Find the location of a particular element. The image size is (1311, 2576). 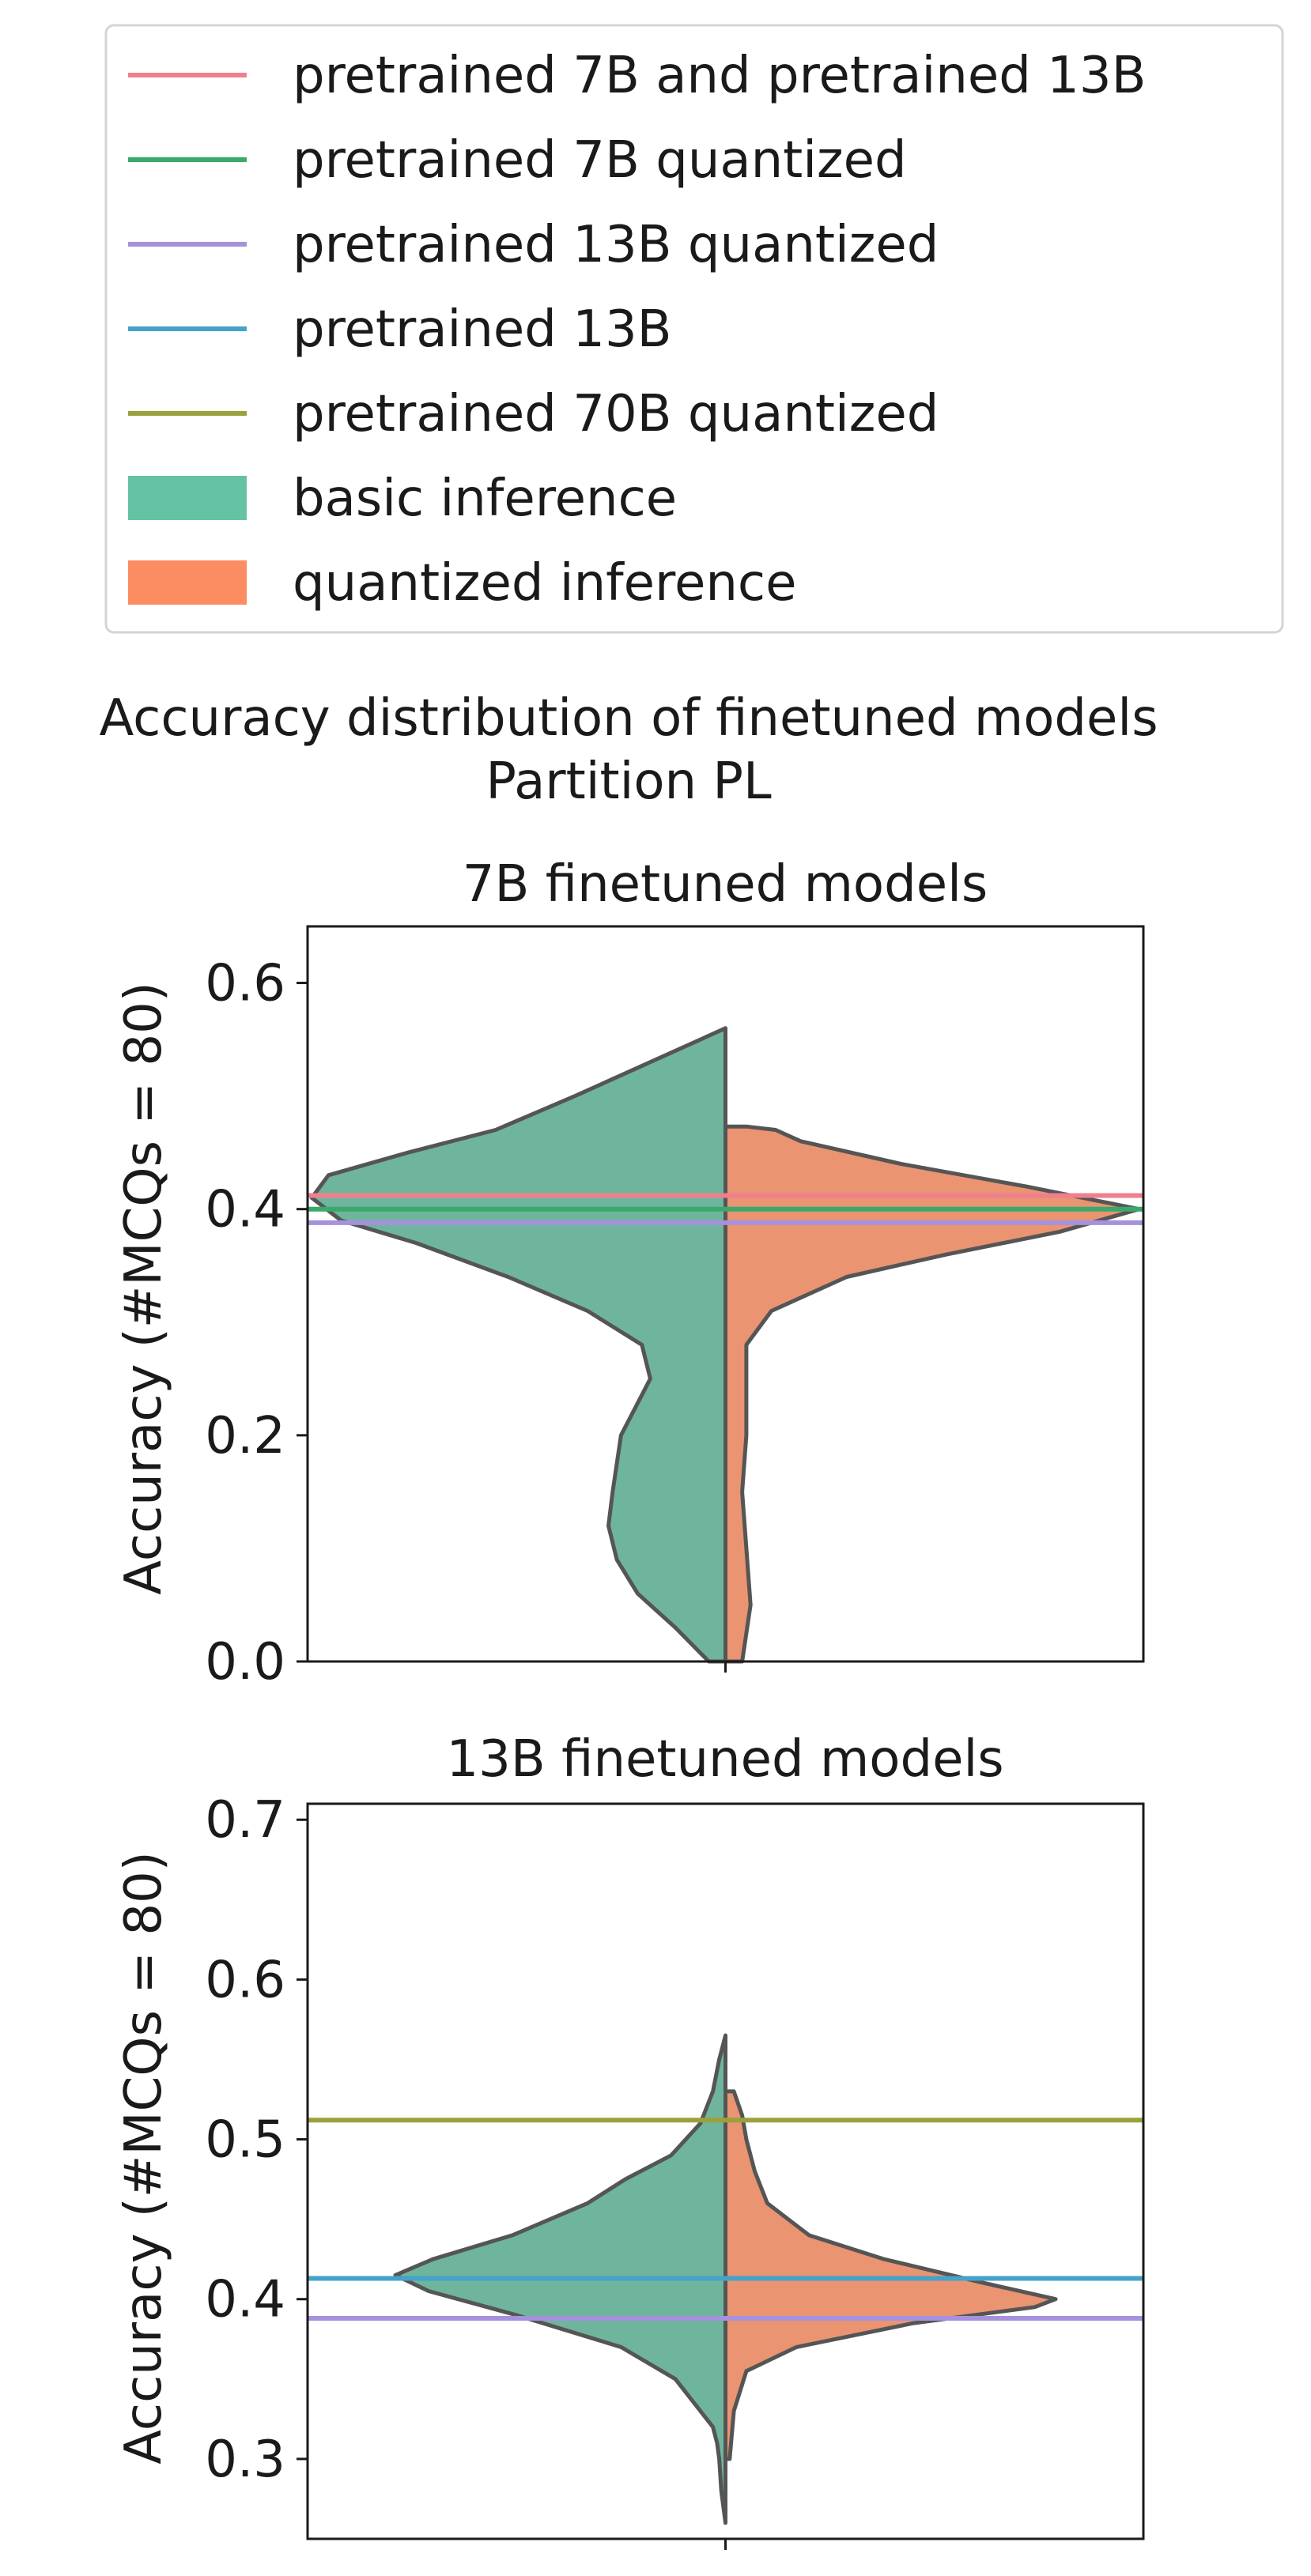

legend-label-pretrained-70b-quantized: pretrained 70B quantized is located at coordinates (616, 414).